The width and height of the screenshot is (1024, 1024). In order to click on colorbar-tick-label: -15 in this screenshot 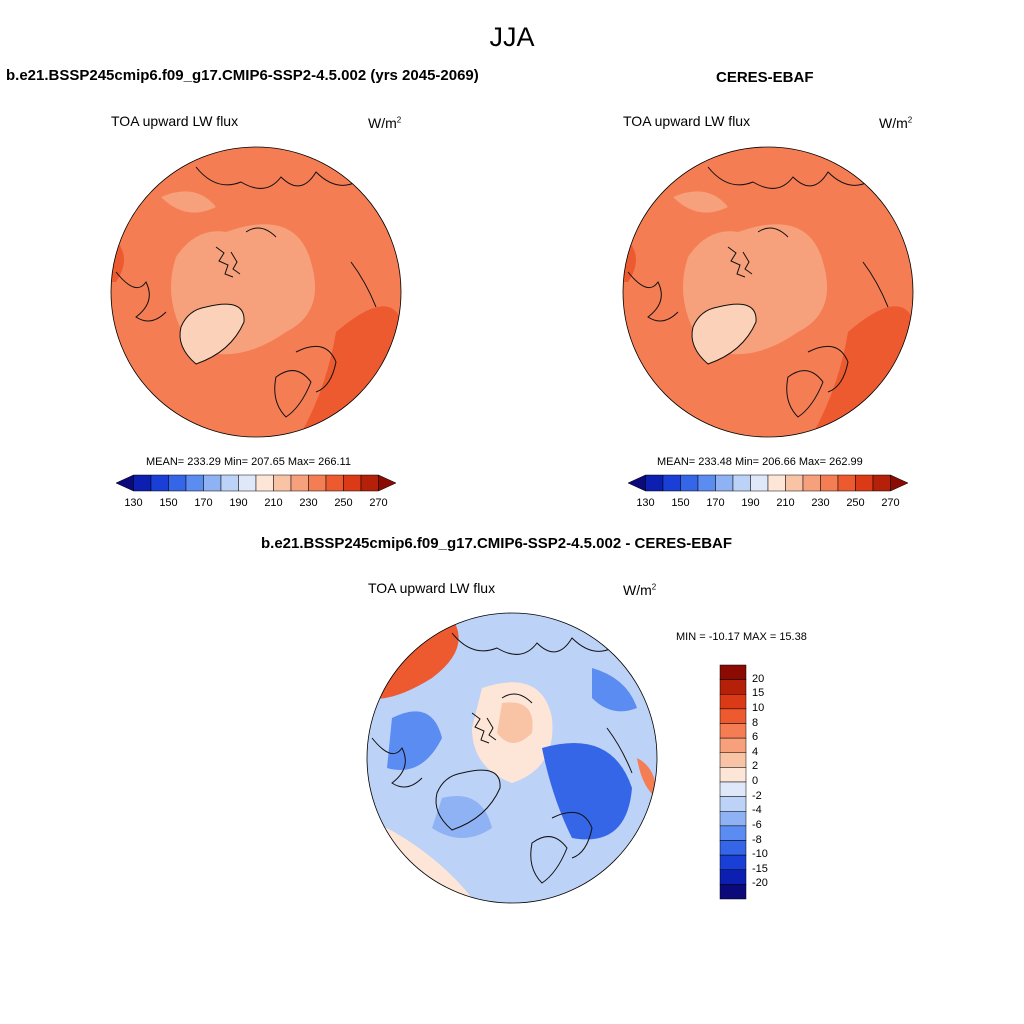, I will do `click(760, 868)`.